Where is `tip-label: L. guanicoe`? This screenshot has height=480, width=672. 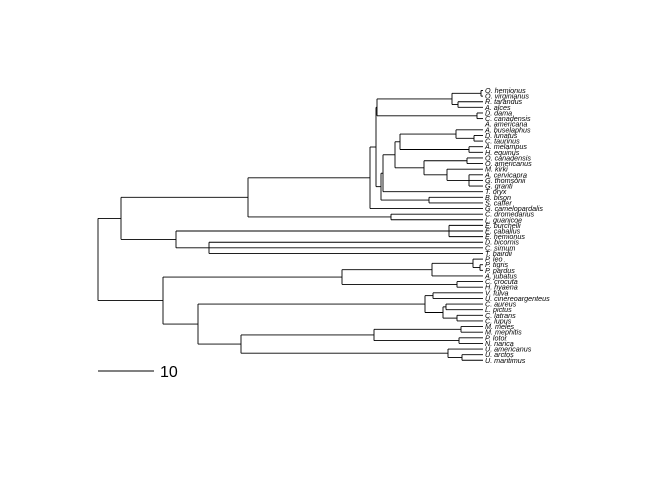 tip-label: L. guanicoe is located at coordinates (503, 219).